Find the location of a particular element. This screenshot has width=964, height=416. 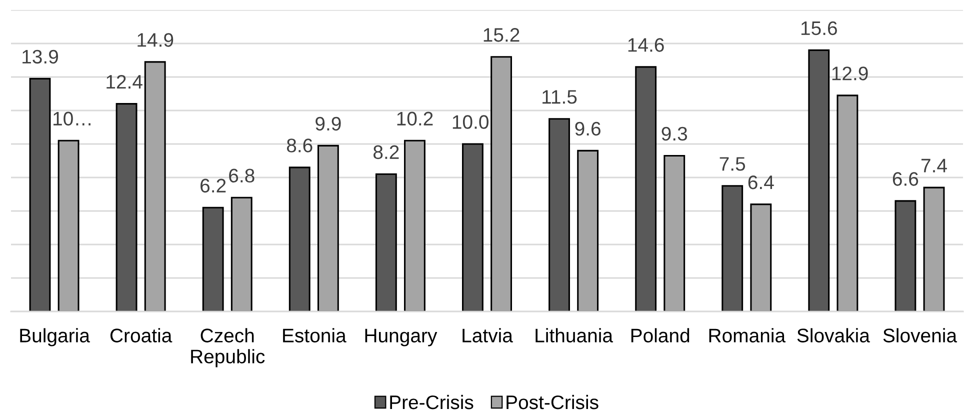

data-label: 14.9 is located at coordinates (156, 40).